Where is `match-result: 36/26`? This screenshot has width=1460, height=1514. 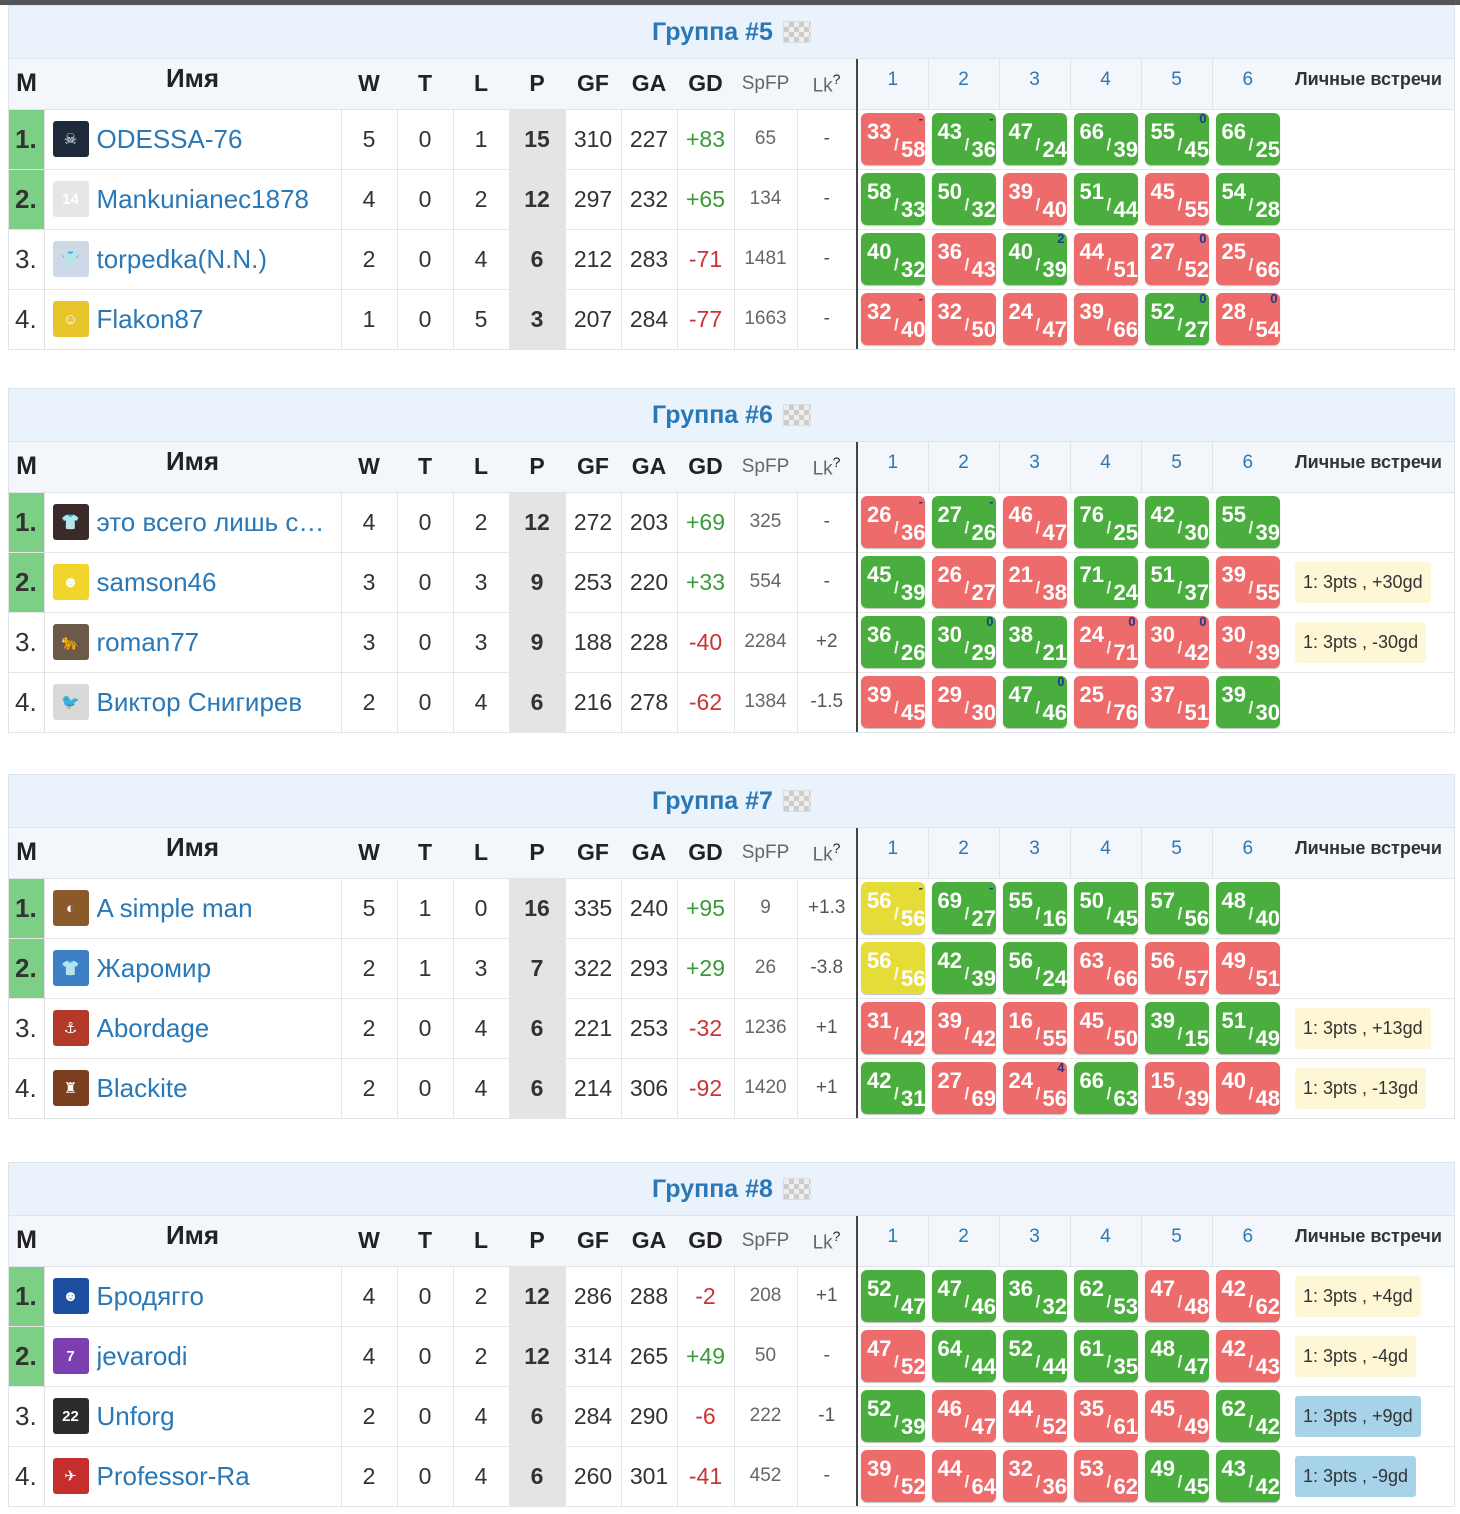
match-result: 36/26 is located at coordinates (893, 642).